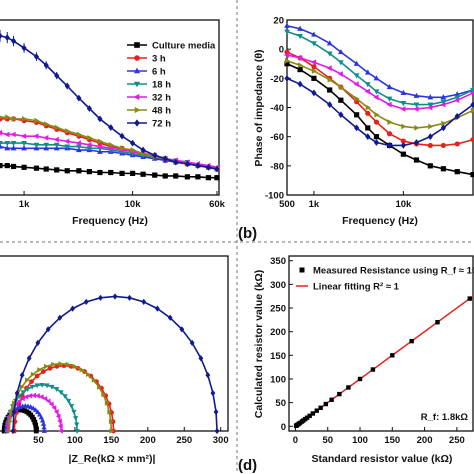 This screenshot has height=474, width=474. I want to click on panel-b-y-tick-label: -100, so click(274, 196).